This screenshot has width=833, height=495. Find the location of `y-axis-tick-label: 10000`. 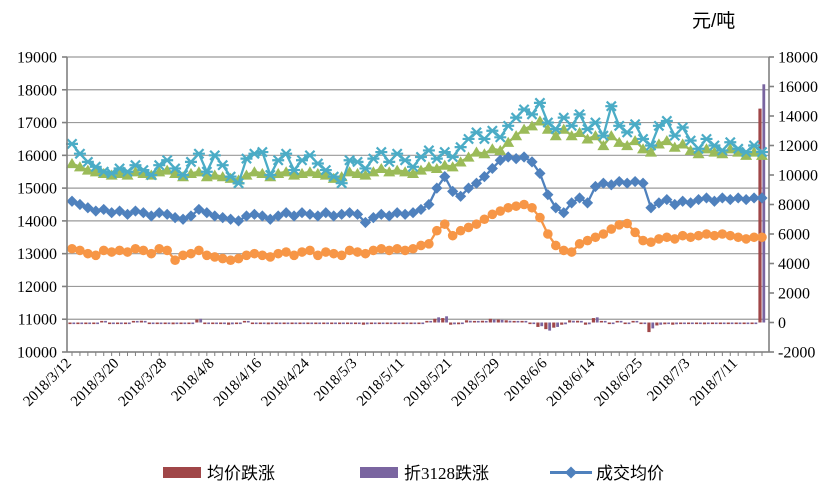

y-axis-tick-label: 10000 is located at coordinates (37, 353).